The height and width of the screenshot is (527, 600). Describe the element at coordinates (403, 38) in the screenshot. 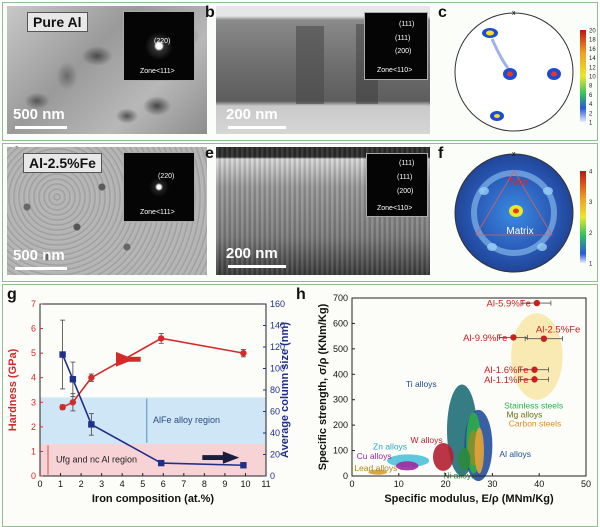

I see `spot-label-111-mid: (111)` at that location.